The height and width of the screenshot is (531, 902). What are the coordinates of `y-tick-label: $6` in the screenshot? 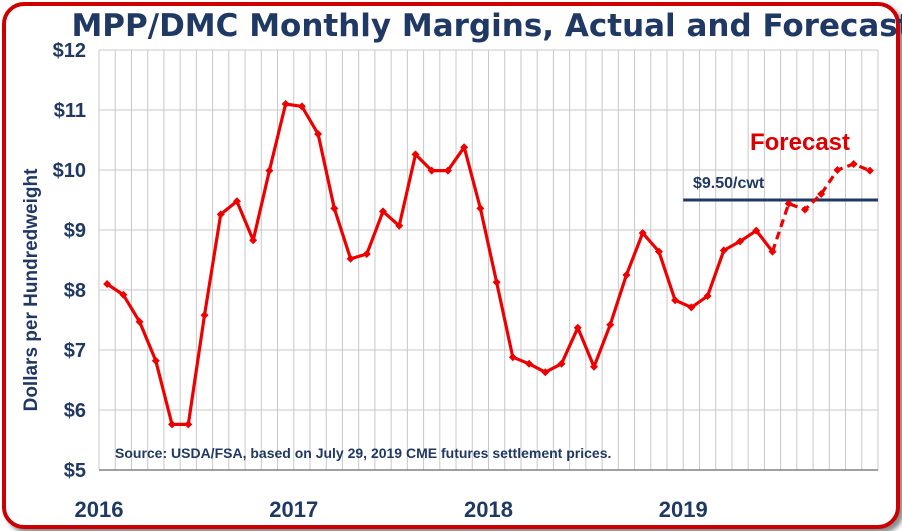 It's located at (75, 411).